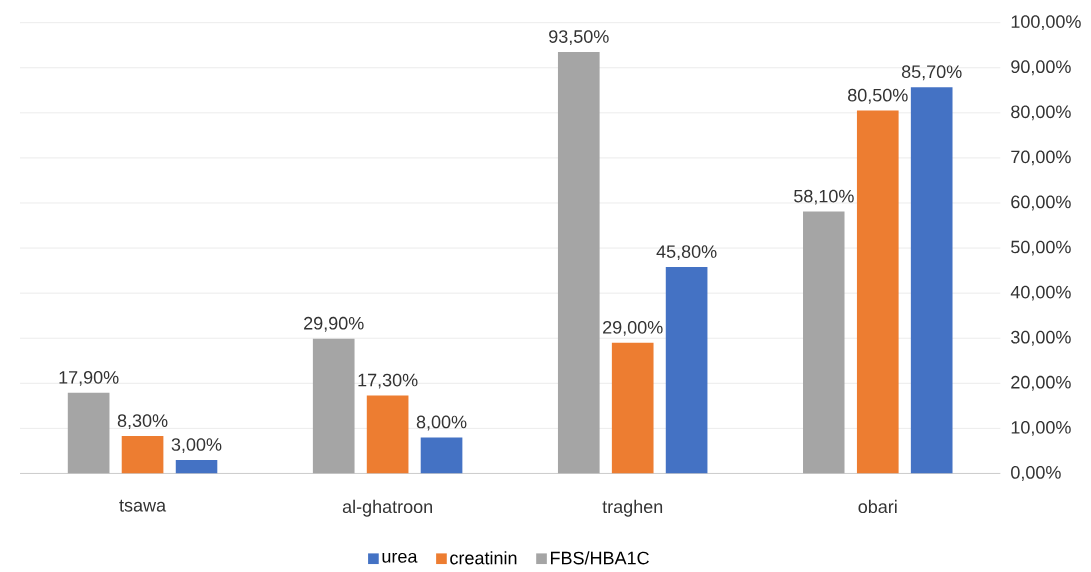 The image size is (1091, 572). What do you see at coordinates (1041, 429) in the screenshot?
I see `y-tick-label: 10,00%` at bounding box center [1041, 429].